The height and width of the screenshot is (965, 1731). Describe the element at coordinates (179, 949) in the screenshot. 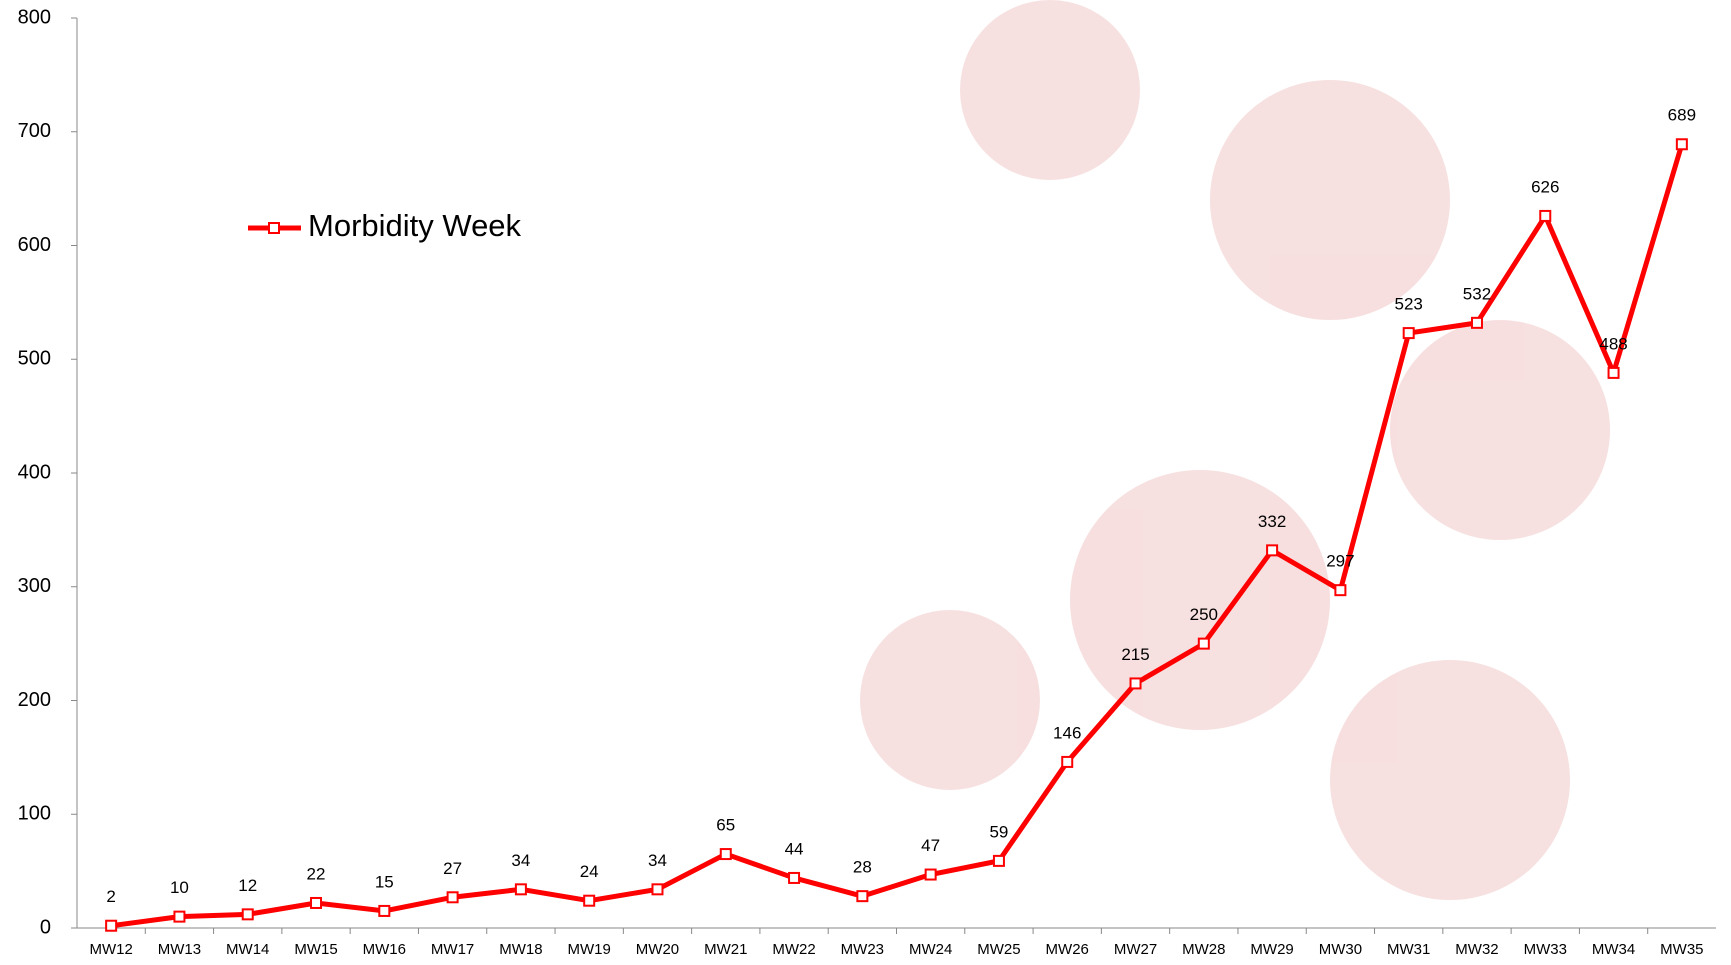

I see `x-tick-label: MW13` at that location.